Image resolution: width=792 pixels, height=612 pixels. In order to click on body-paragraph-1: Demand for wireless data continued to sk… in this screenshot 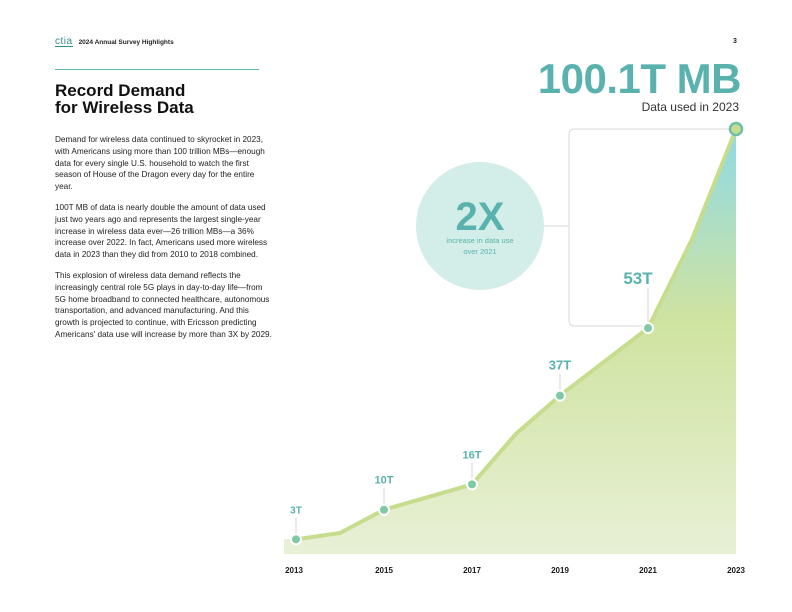, I will do `click(160, 163)`.